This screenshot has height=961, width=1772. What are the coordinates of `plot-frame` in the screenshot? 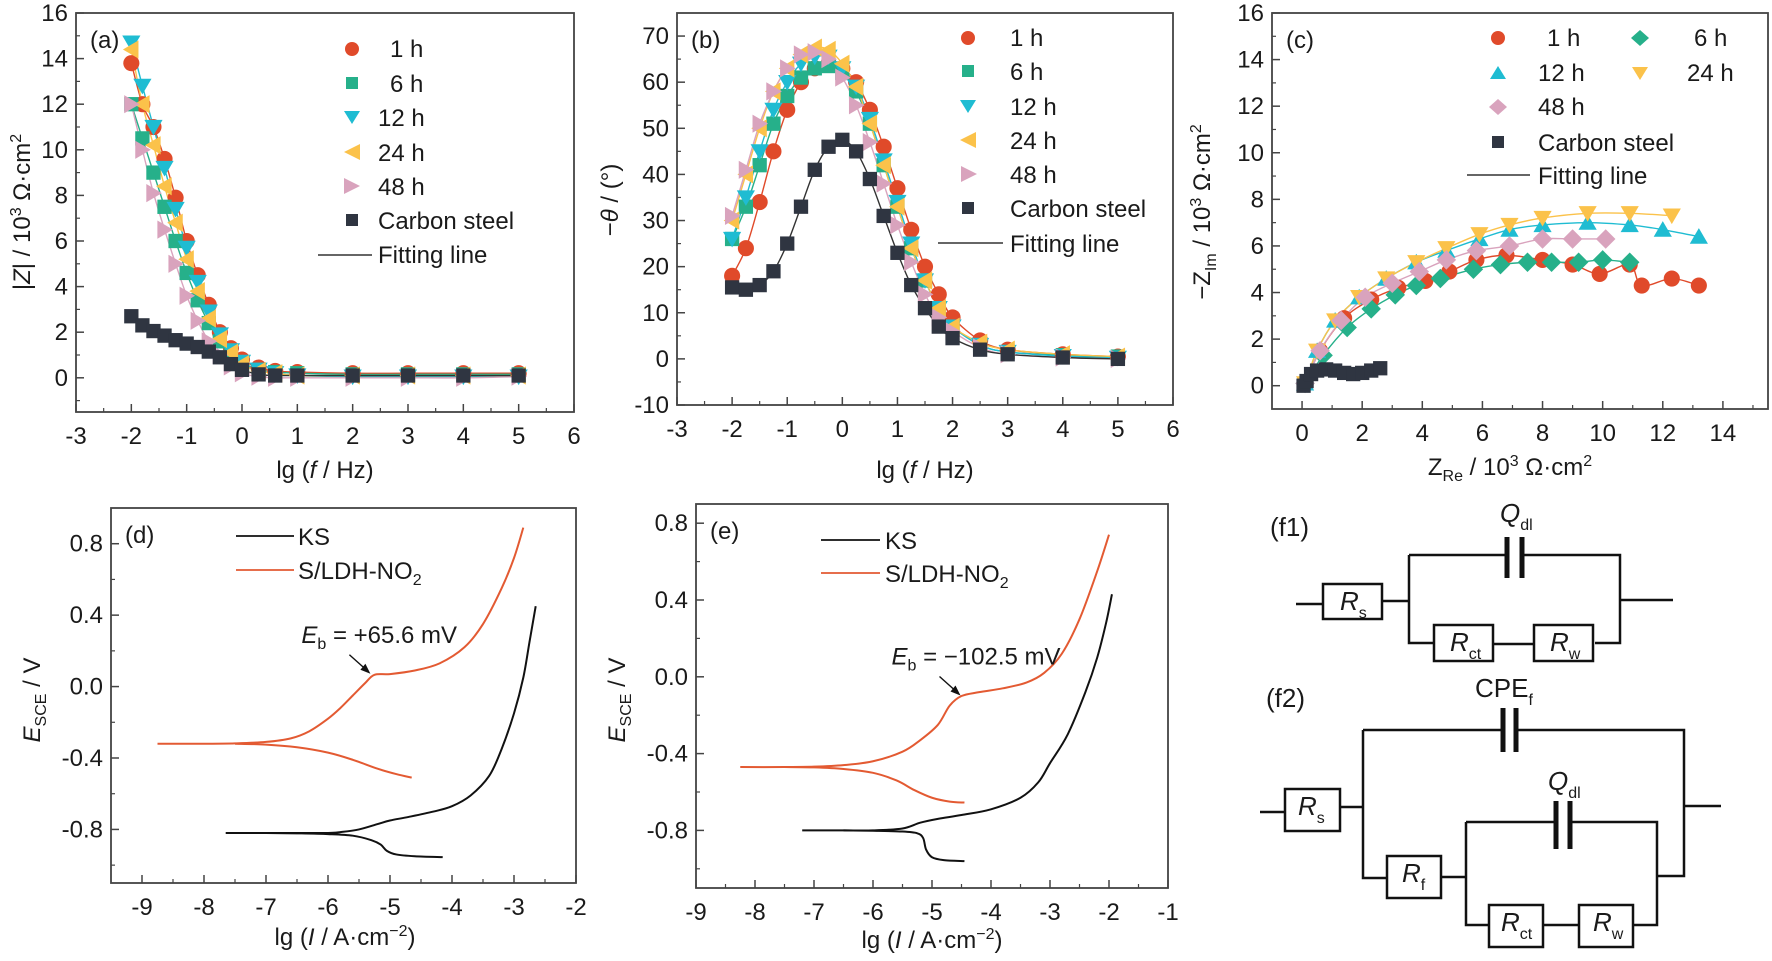 It's located at (343, 695).